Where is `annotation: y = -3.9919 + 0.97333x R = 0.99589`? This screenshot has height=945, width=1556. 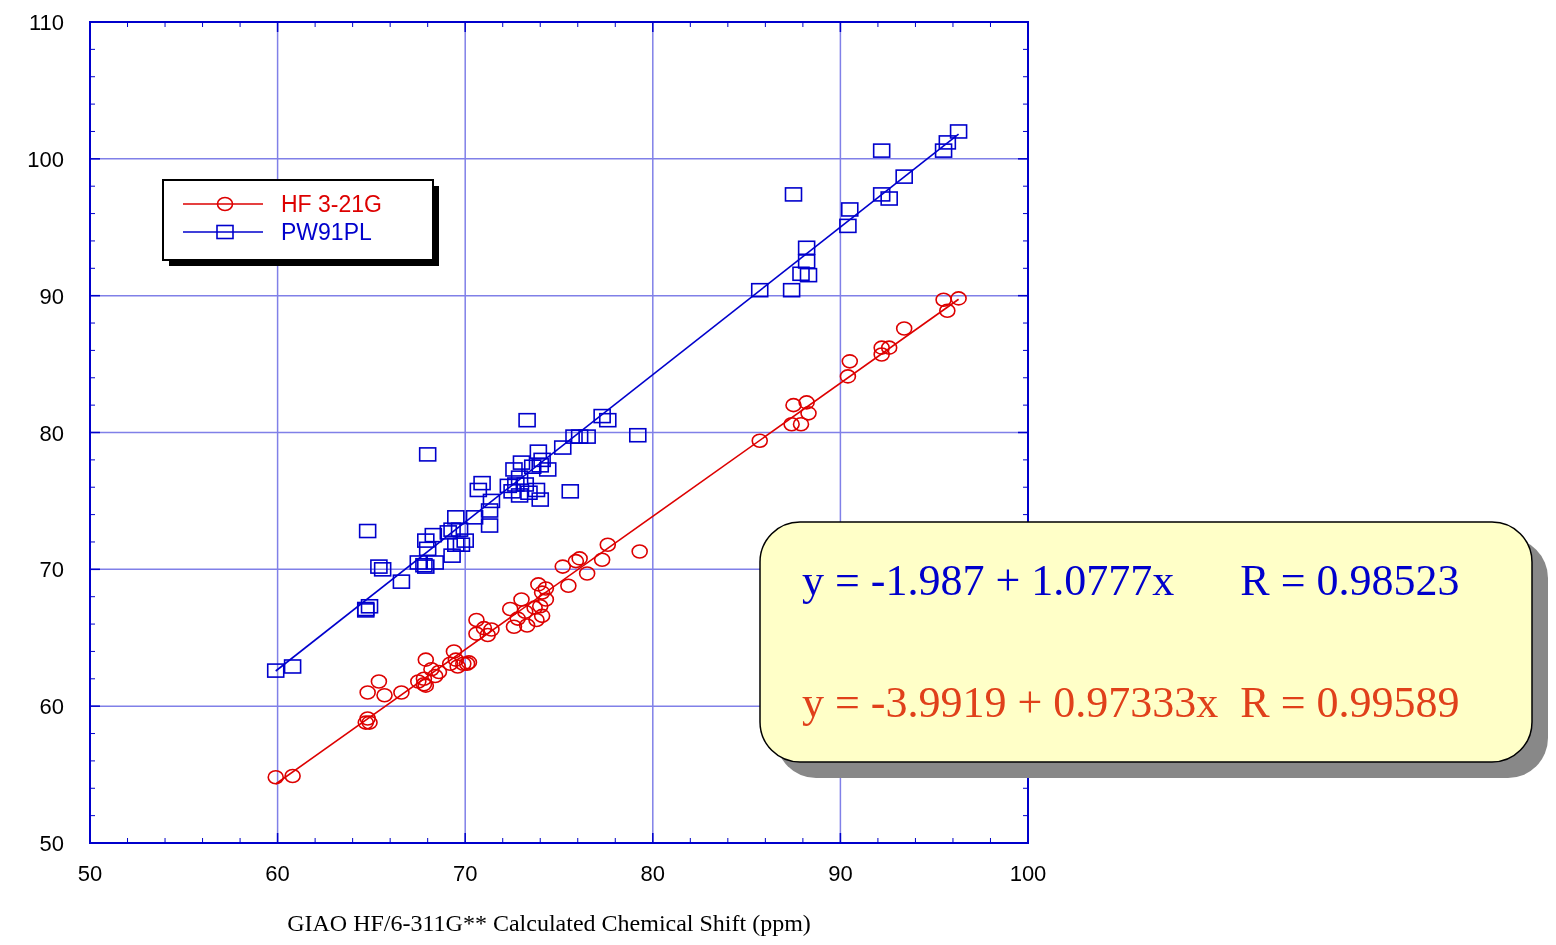 annotation: y = -3.9919 + 0.97333x R = 0.99589 is located at coordinates (1131, 702).